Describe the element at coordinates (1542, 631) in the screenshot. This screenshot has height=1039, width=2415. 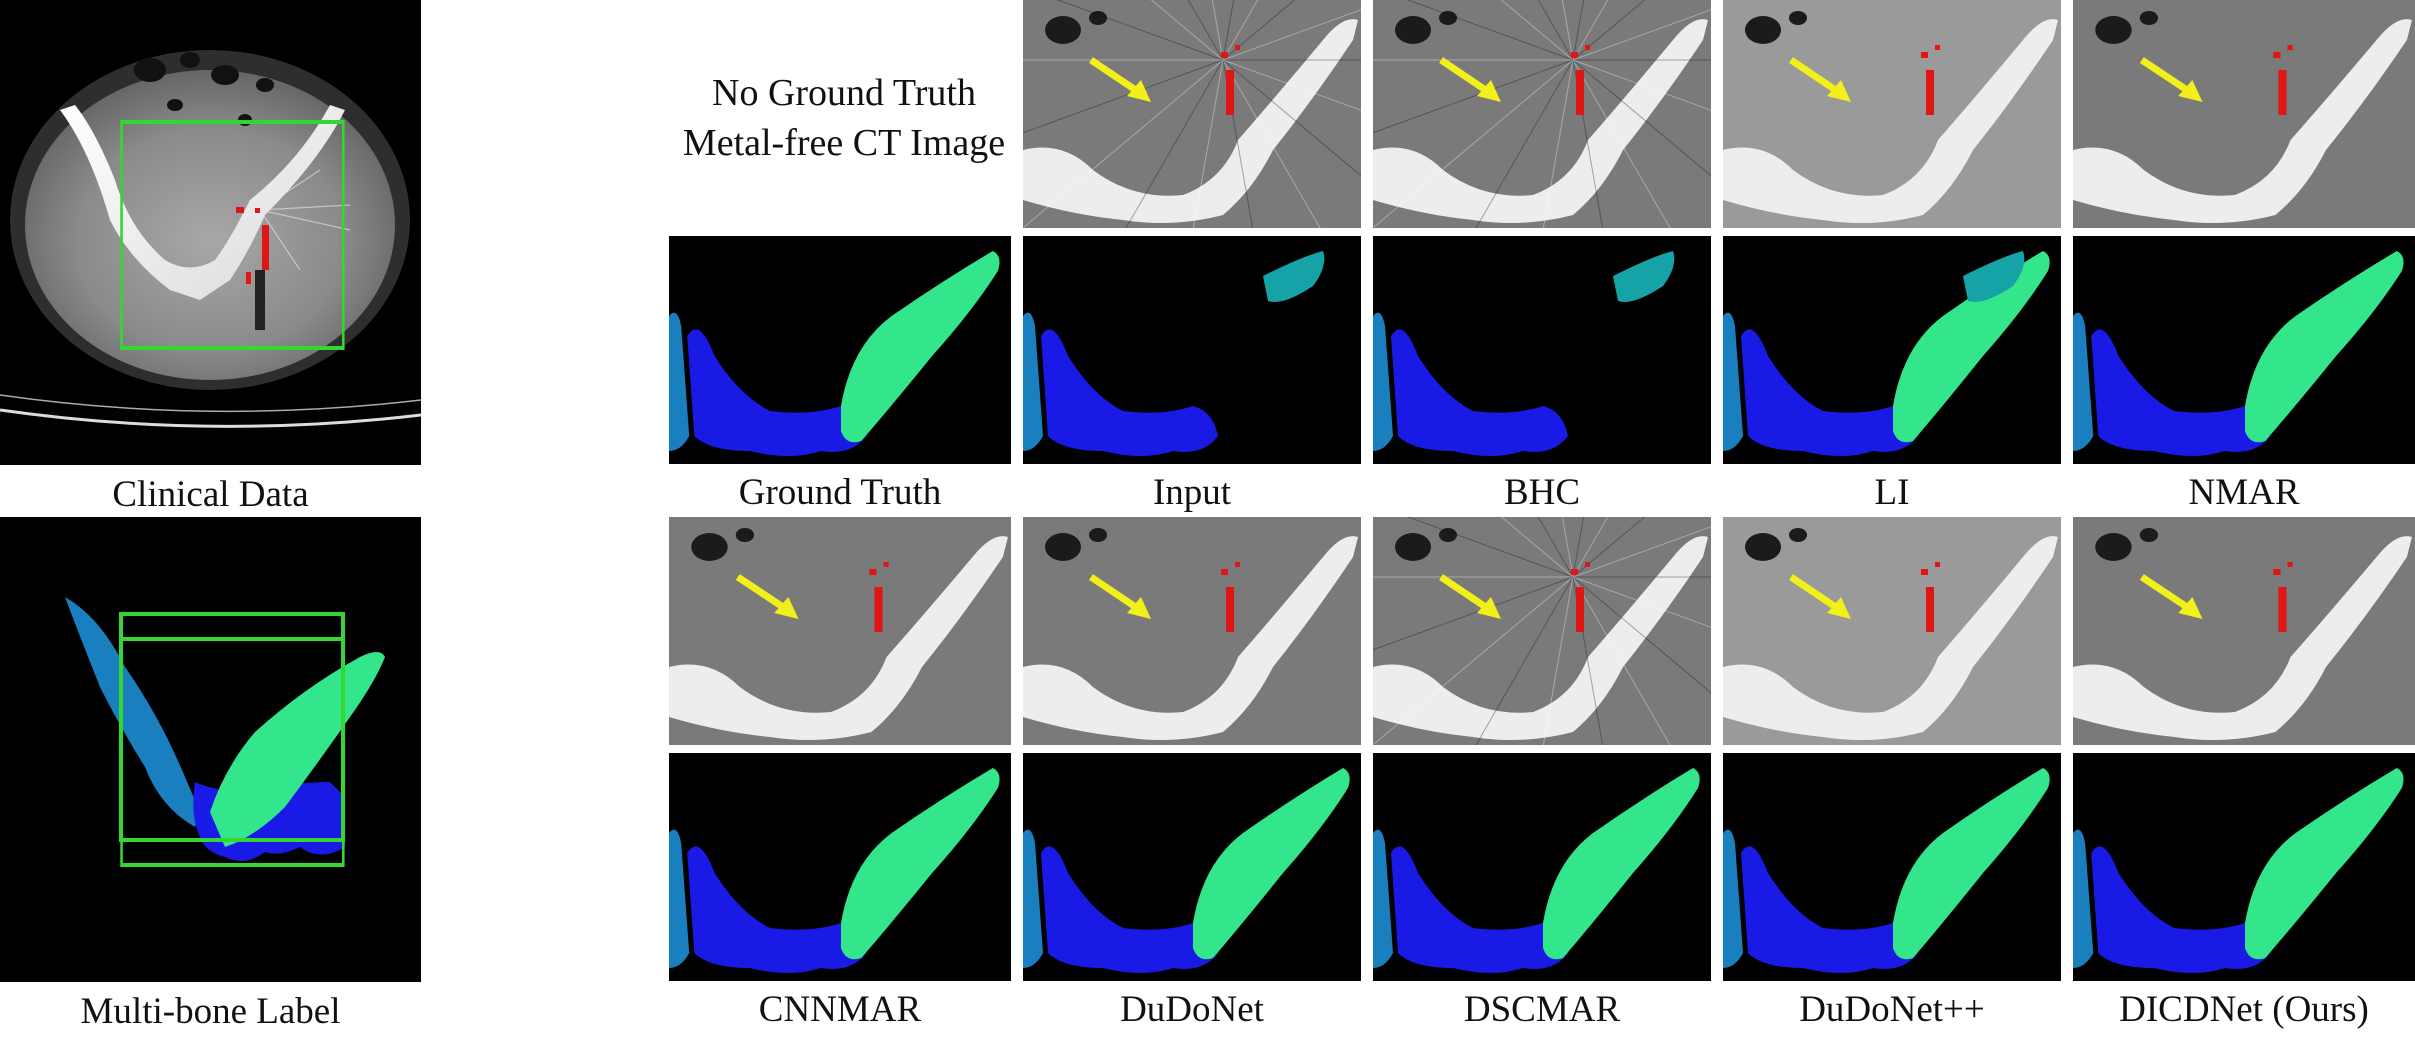
I see `ct-dscmar` at that location.